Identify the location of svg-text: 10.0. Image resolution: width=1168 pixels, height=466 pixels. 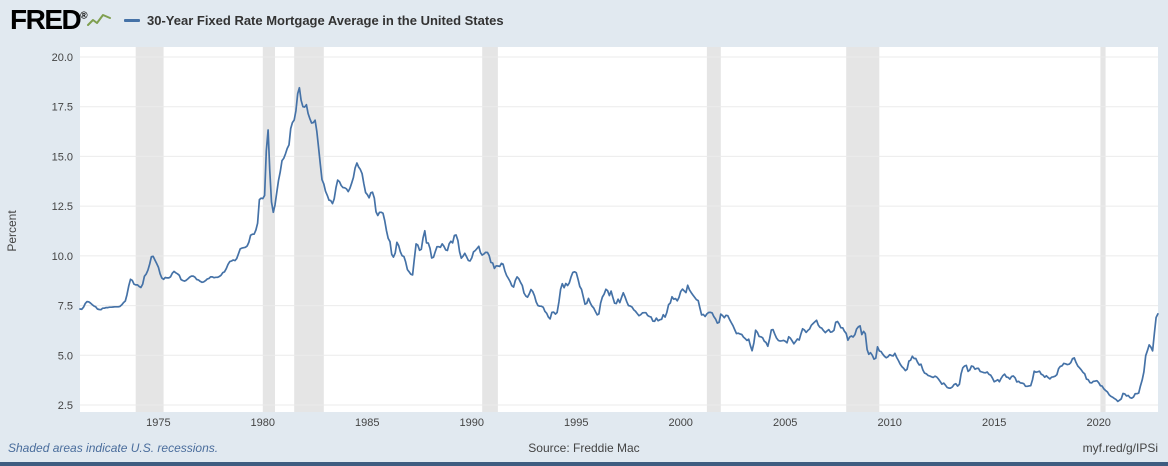
(62, 257).